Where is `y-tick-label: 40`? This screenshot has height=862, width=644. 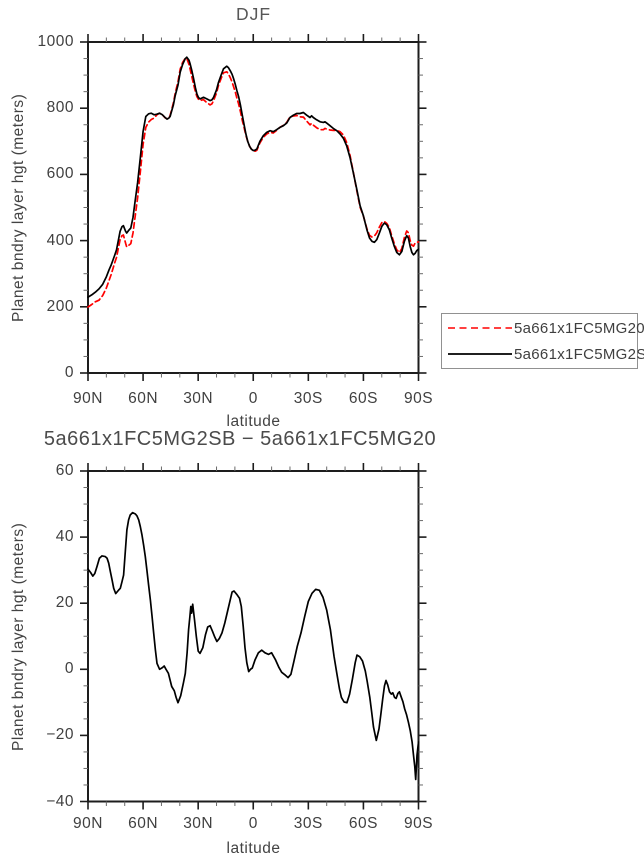
y-tick-label: 40 is located at coordinates (64, 537).